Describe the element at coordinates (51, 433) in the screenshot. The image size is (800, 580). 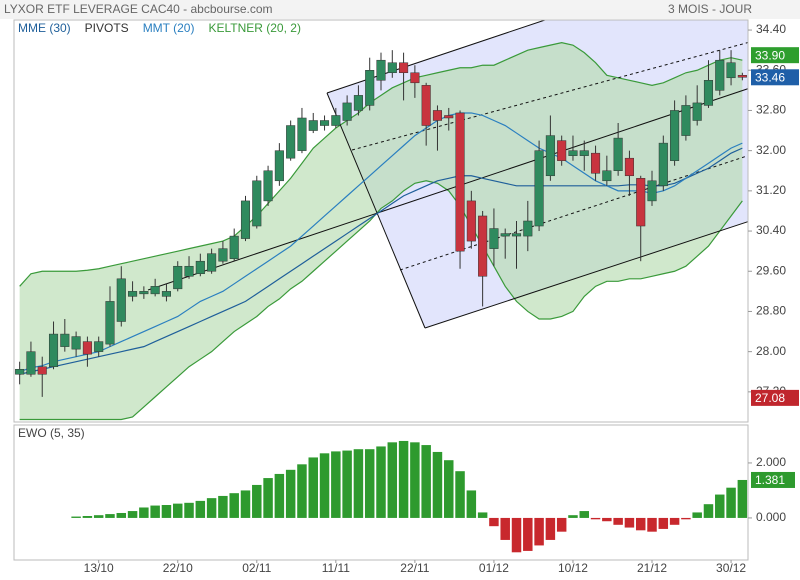
I see `ewo-title: EWO (5, 35)` at that location.